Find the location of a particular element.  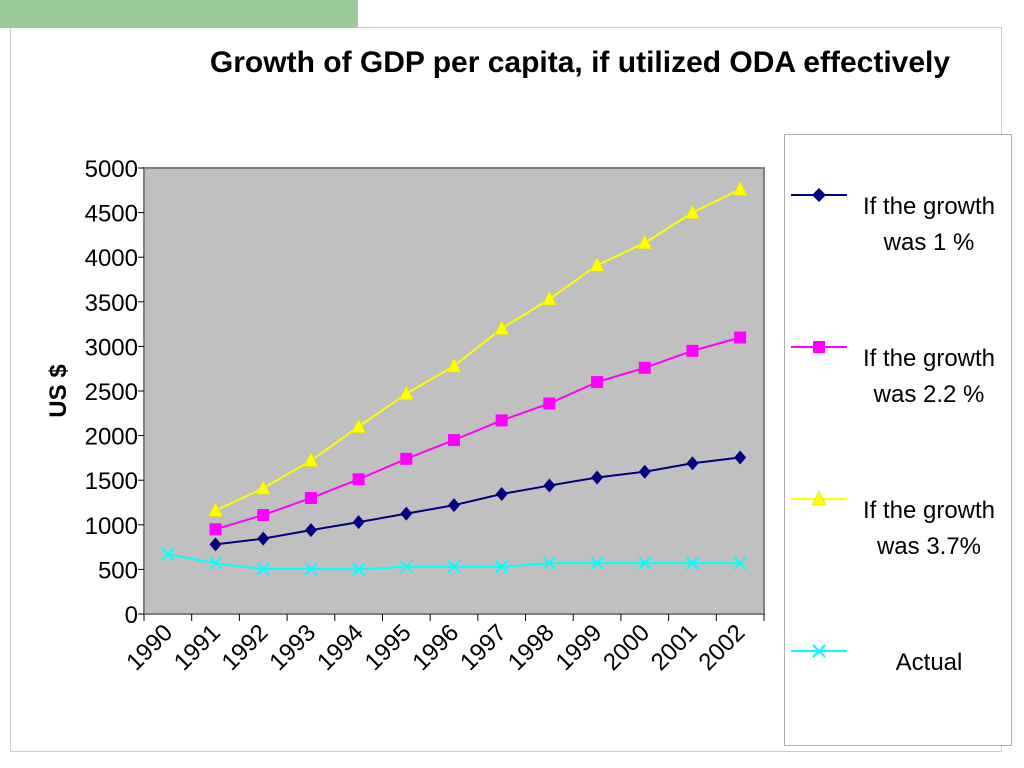

x-tick-label: 1999 is located at coordinates (578, 647).